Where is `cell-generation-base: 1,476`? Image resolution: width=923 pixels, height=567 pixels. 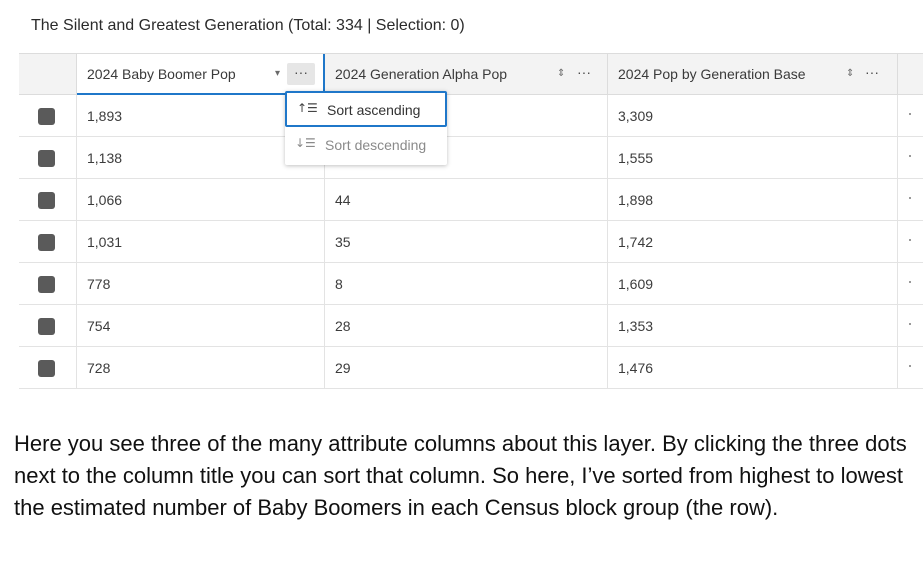 cell-generation-base: 1,476 is located at coordinates (636, 368).